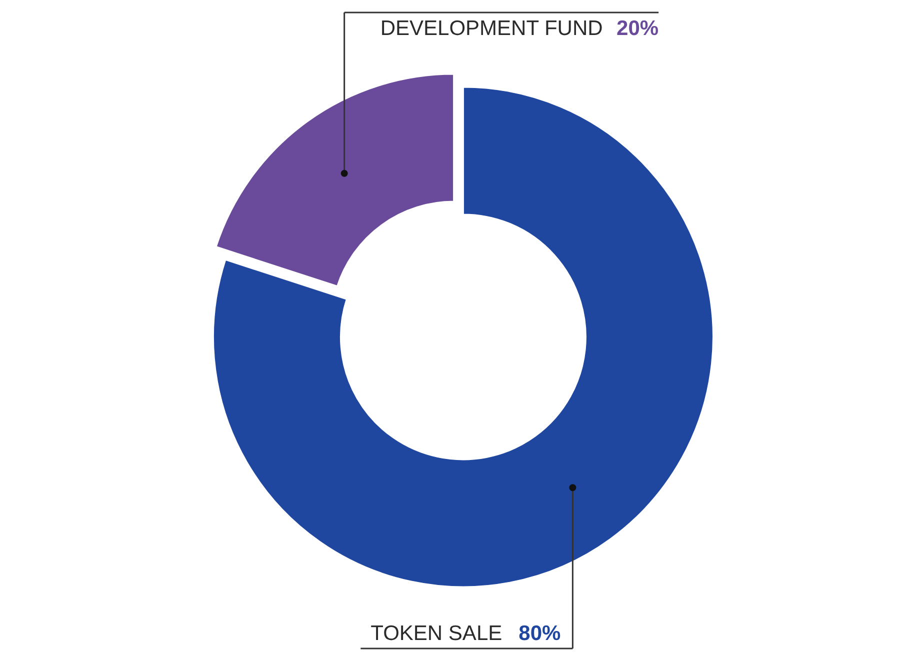  Describe the element at coordinates (491, 28) in the screenshot. I see `slice-label: DEVELOPMENT FUND` at that location.